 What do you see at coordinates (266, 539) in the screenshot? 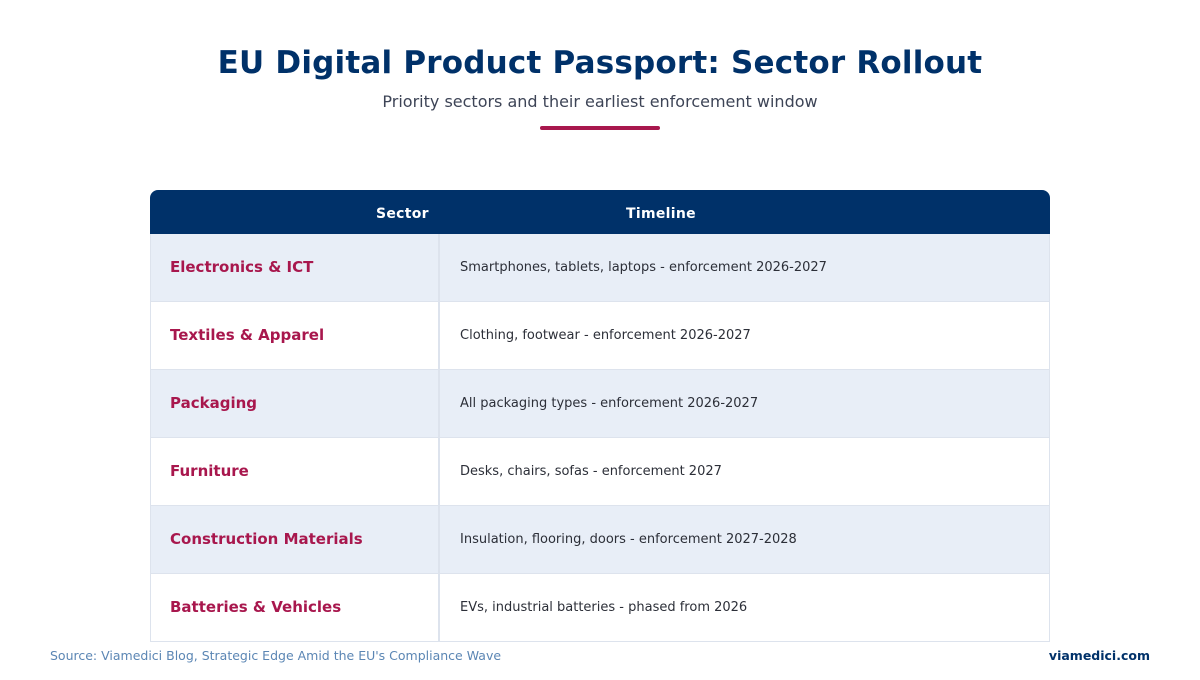
I see `sector-cell: Construction Materials` at bounding box center [266, 539].